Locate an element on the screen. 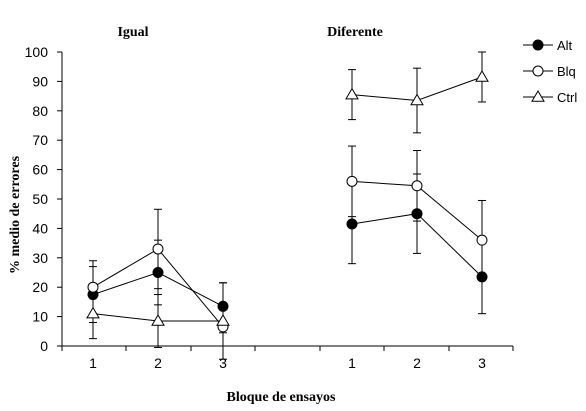 This screenshot has width=586, height=411. x-axis-title: Bloque de ensayos is located at coordinates (281, 397).